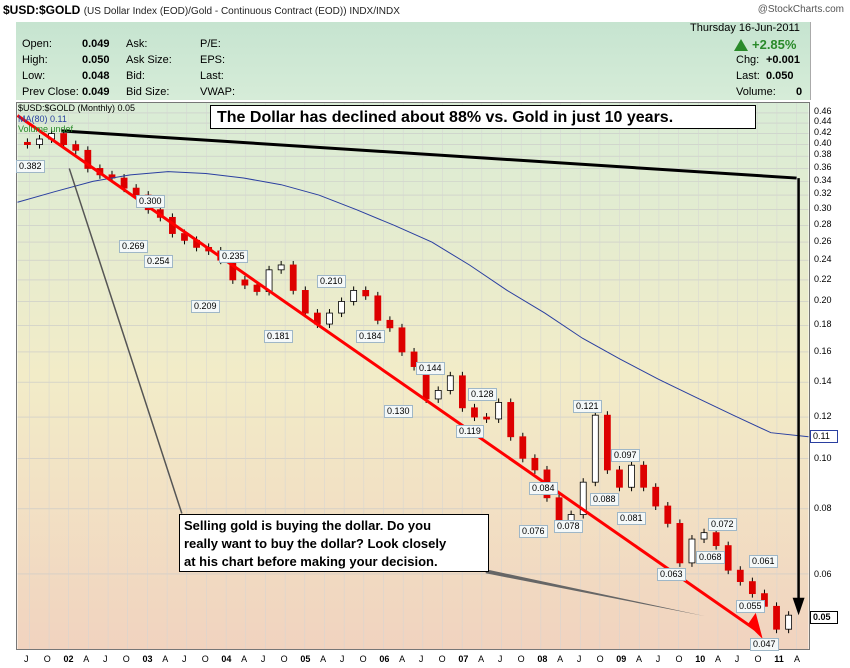 This screenshot has height=668, width=850. What do you see at coordinates (823, 154) in the screenshot?
I see `y-tick-label: 0.38` at bounding box center [823, 154].